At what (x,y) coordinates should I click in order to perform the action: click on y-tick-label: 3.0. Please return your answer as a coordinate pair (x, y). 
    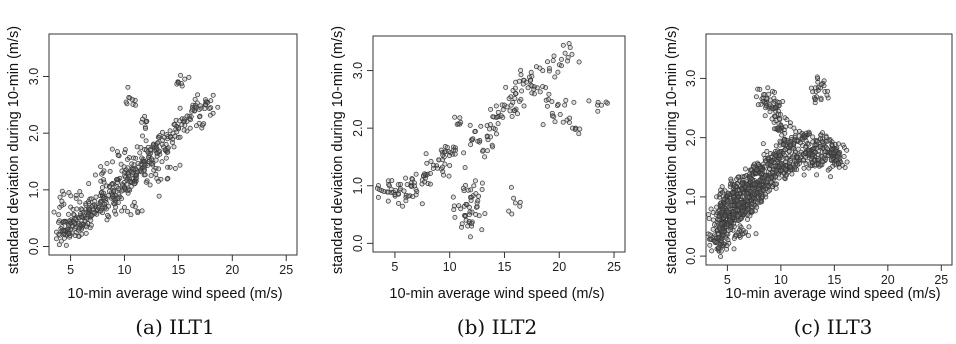
    Looking at the image, I should click on (34, 76).